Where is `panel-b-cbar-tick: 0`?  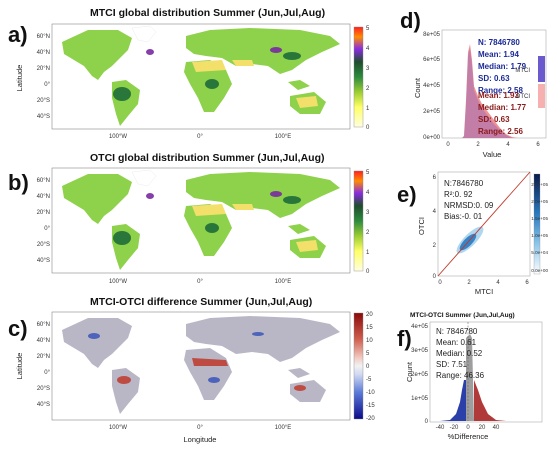 panel-b-cbar-tick: 0 is located at coordinates (368, 272).